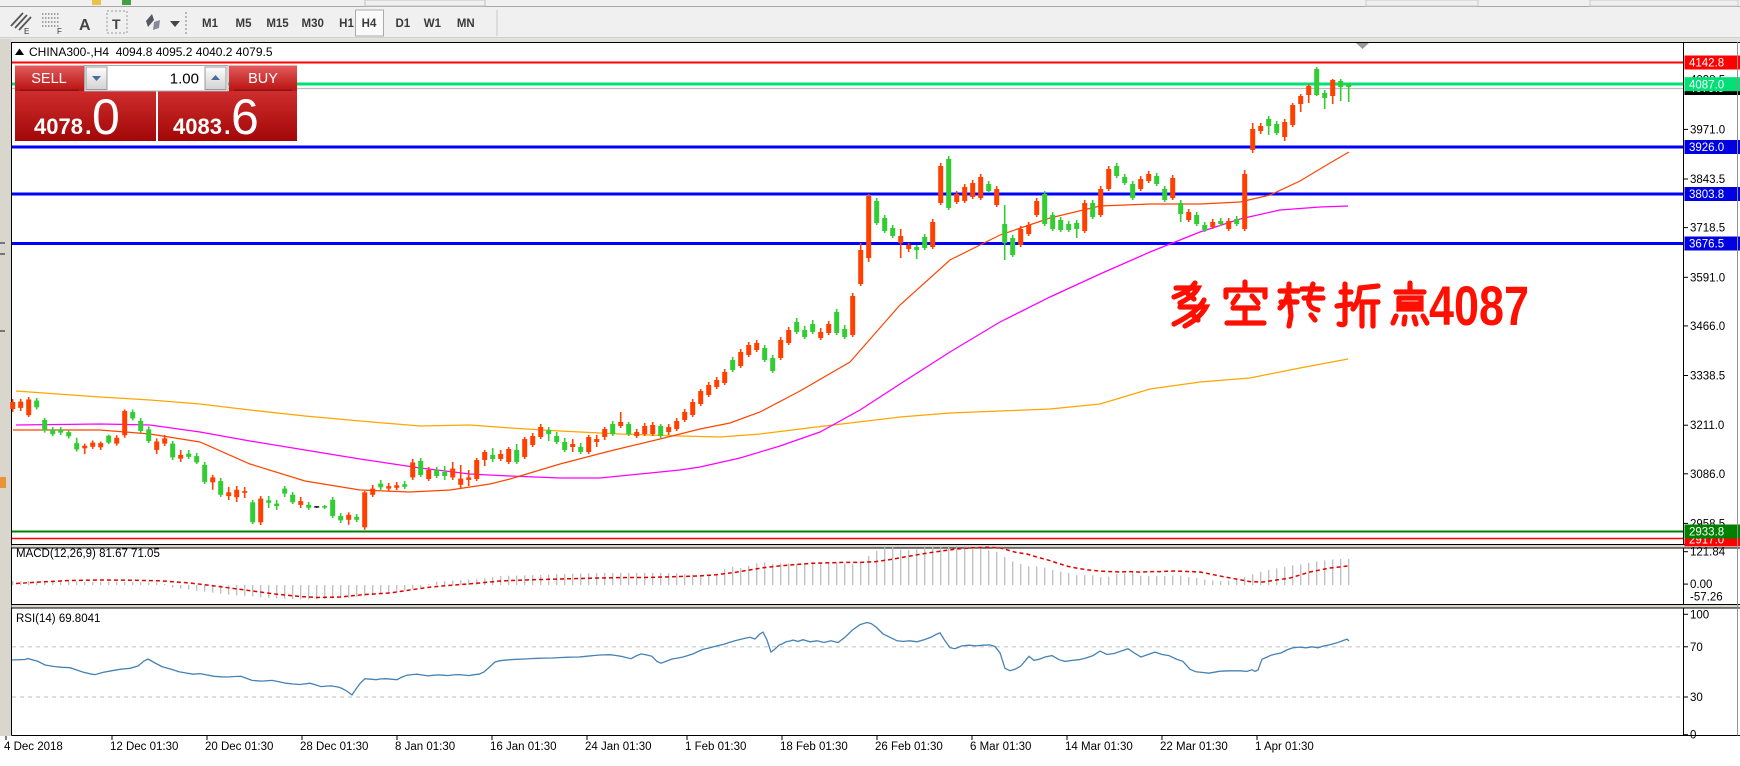  What do you see at coordinates (433, 24) in the screenshot?
I see `svg-text: W1` at bounding box center [433, 24].